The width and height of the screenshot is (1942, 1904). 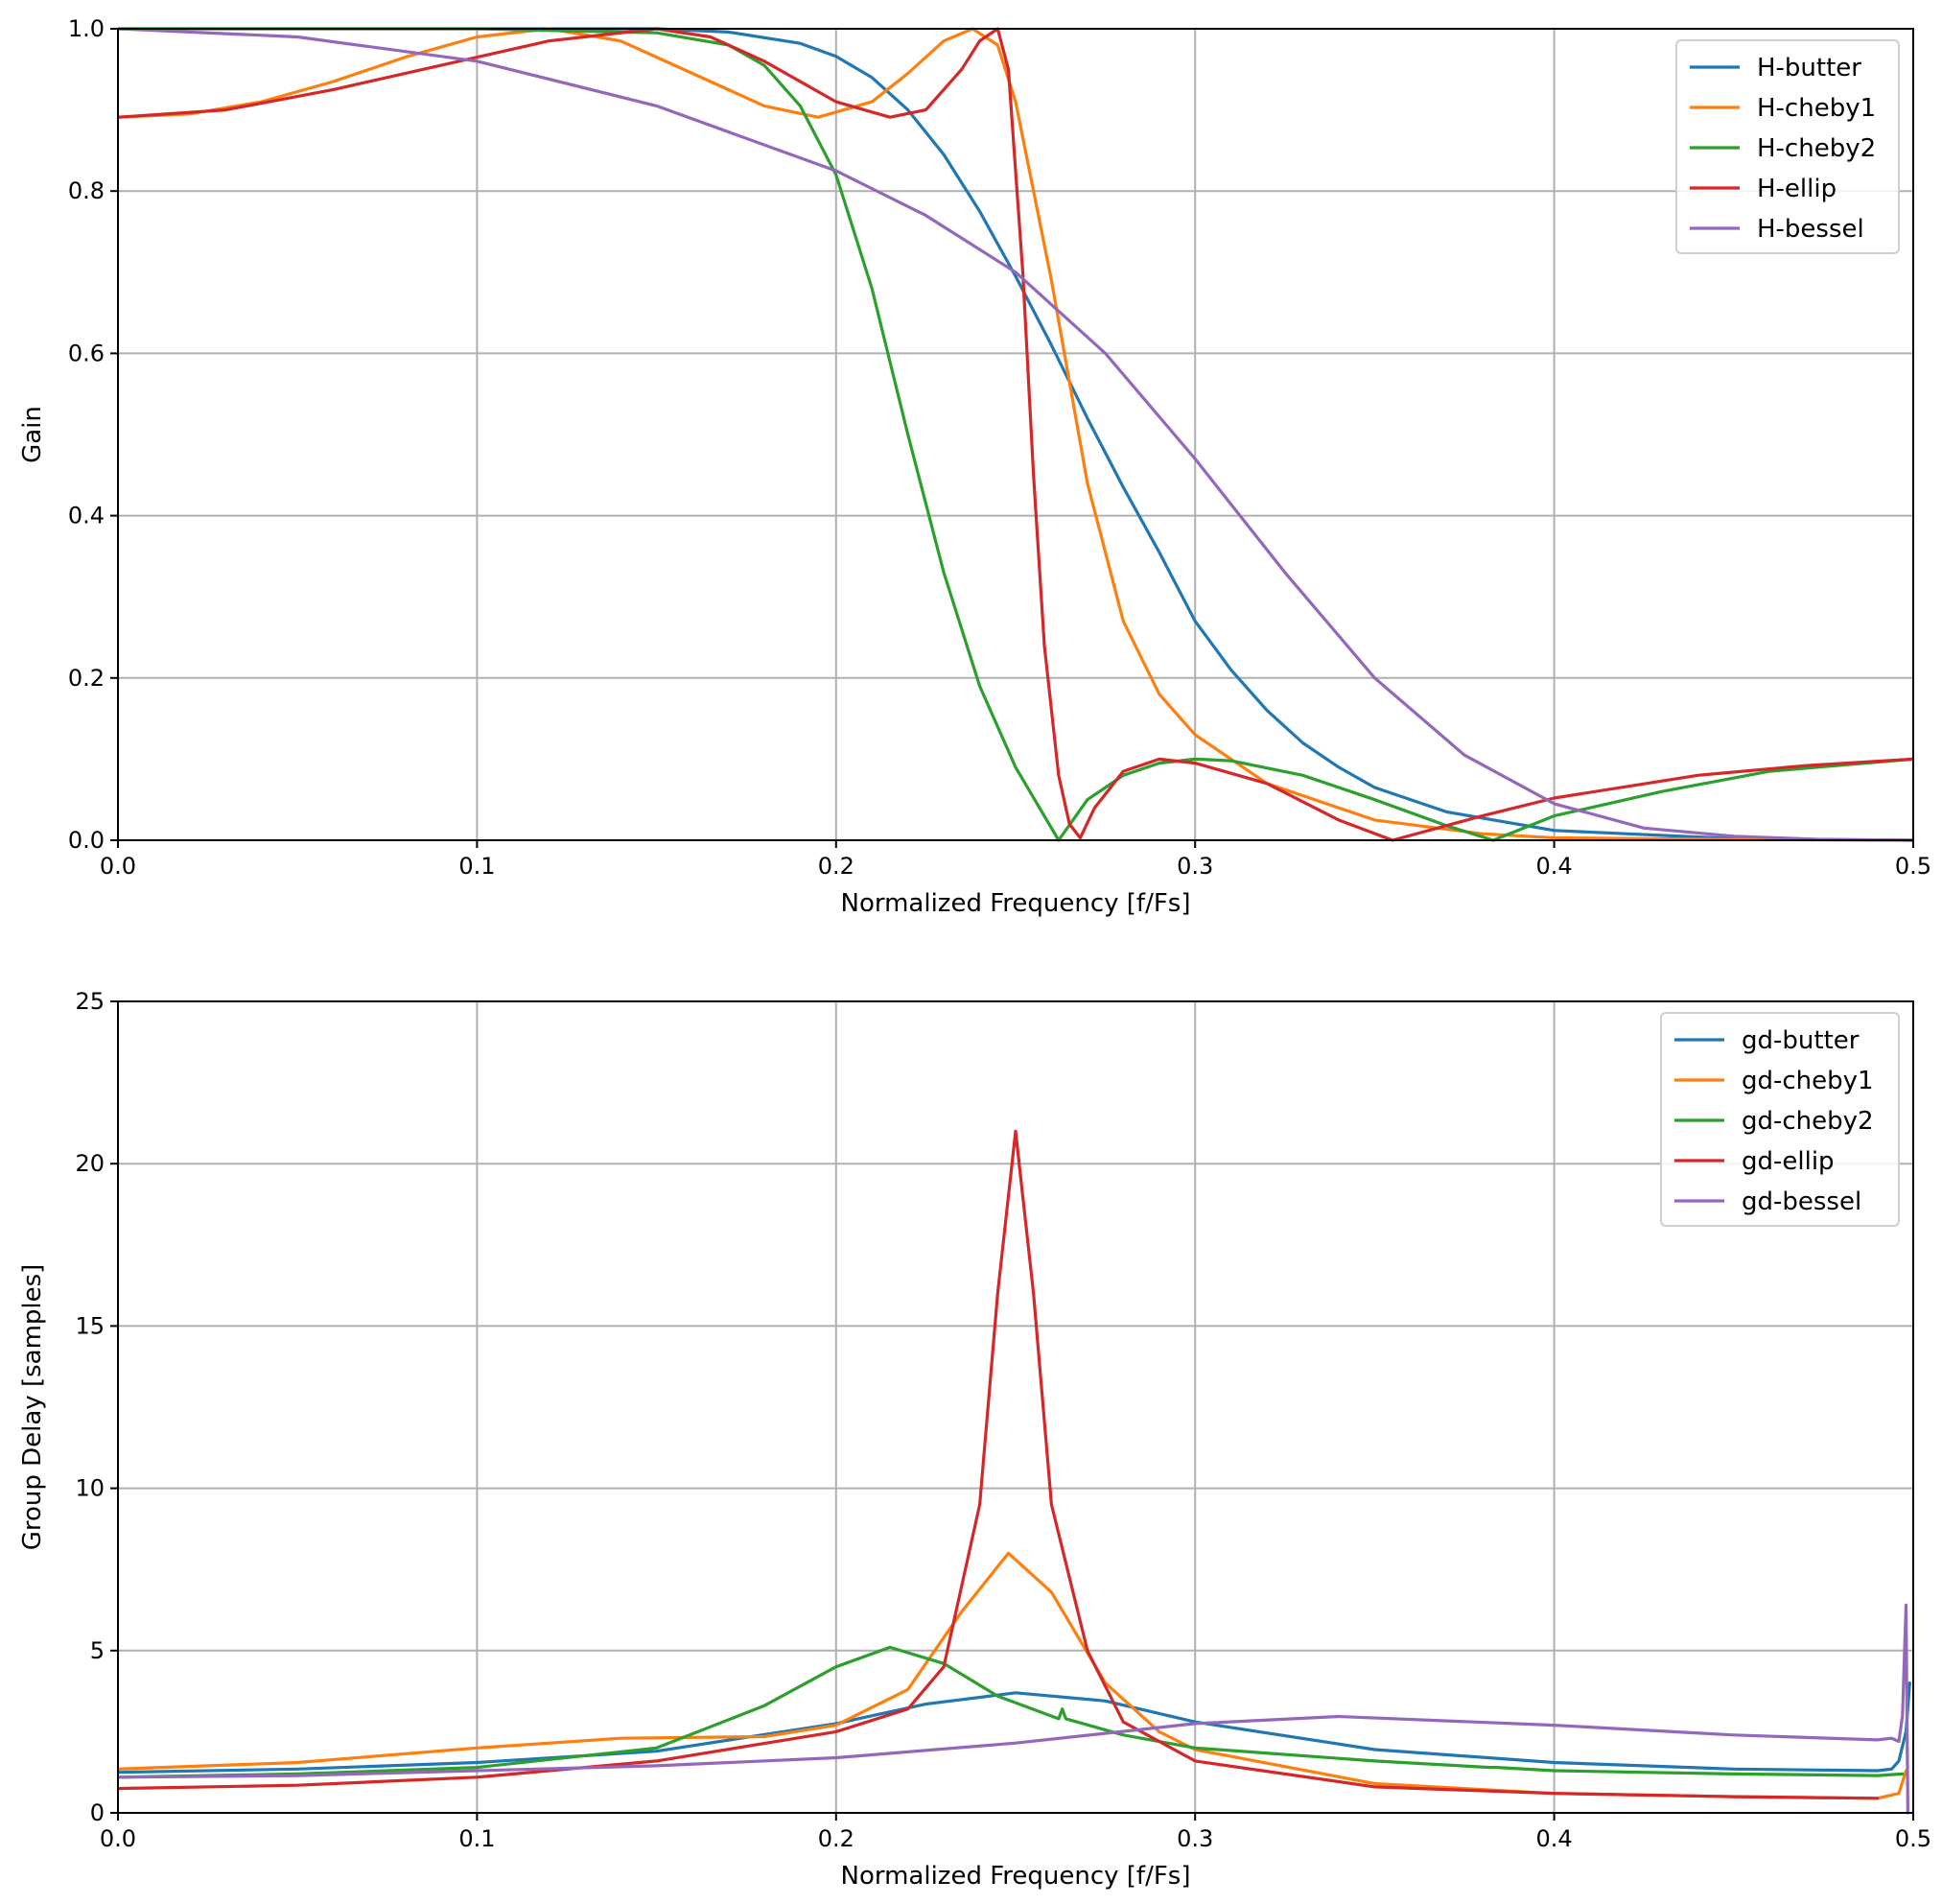 I want to click on legend: H-butter H-cheby1 H-cheby2 H-ellip H-bessel, so click(x=1787, y=146).